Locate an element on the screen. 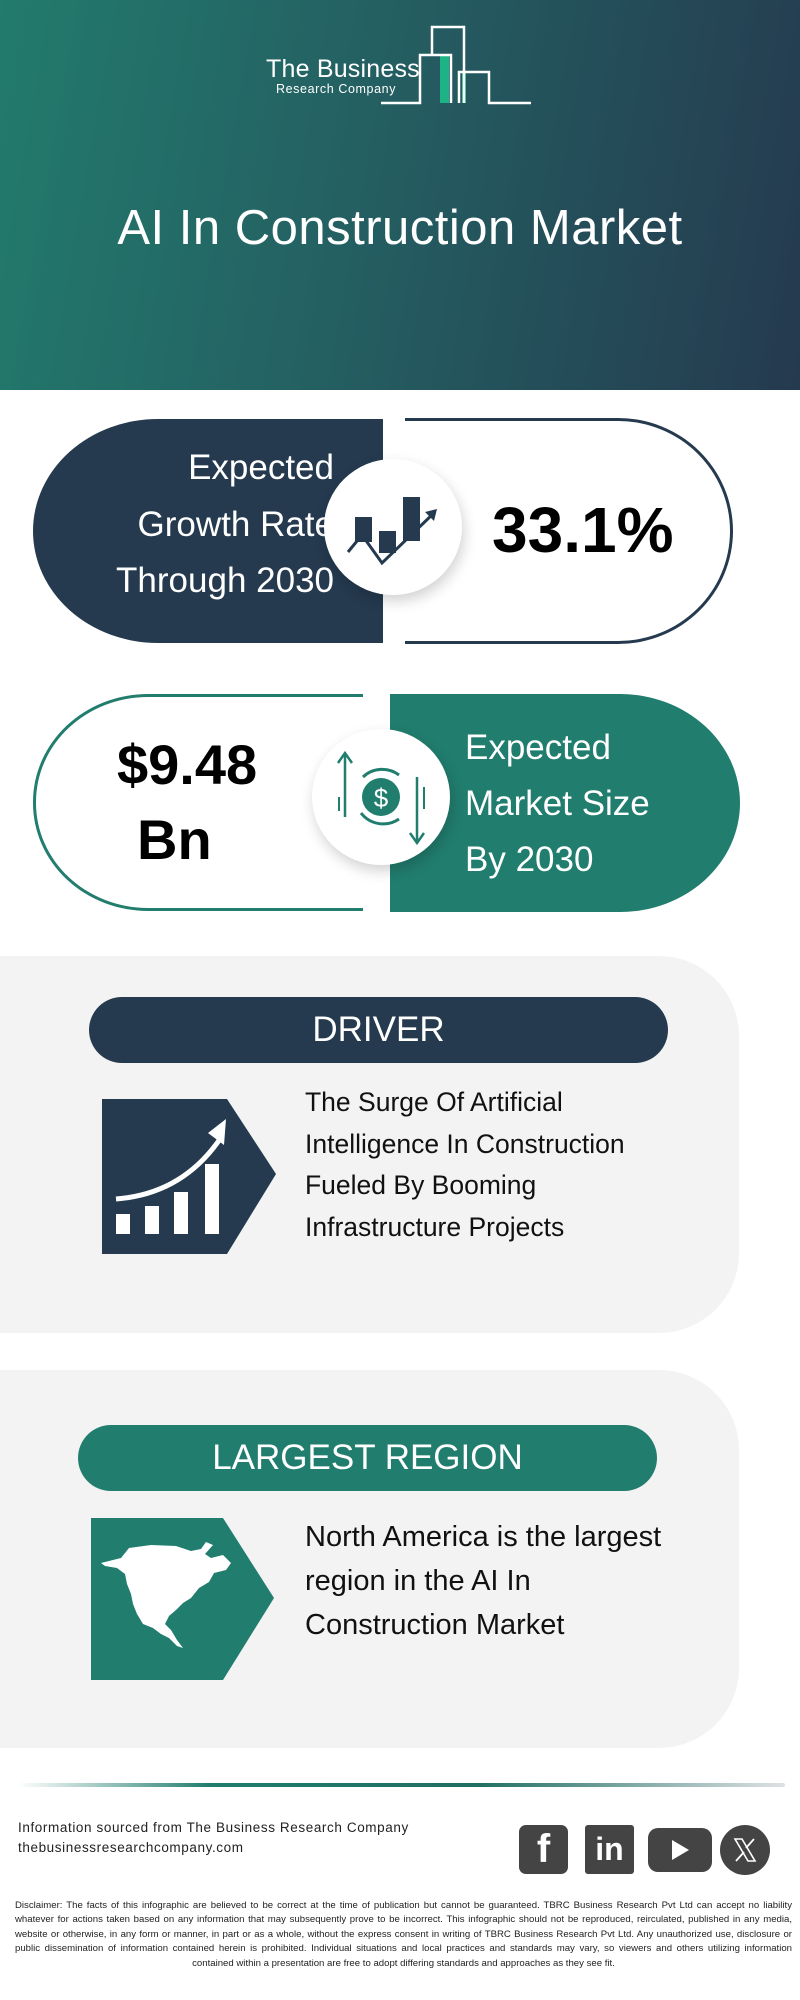 The width and height of the screenshot is (800, 2000). driver-text-line: Fueled By Booming is located at coordinates (421, 1185).